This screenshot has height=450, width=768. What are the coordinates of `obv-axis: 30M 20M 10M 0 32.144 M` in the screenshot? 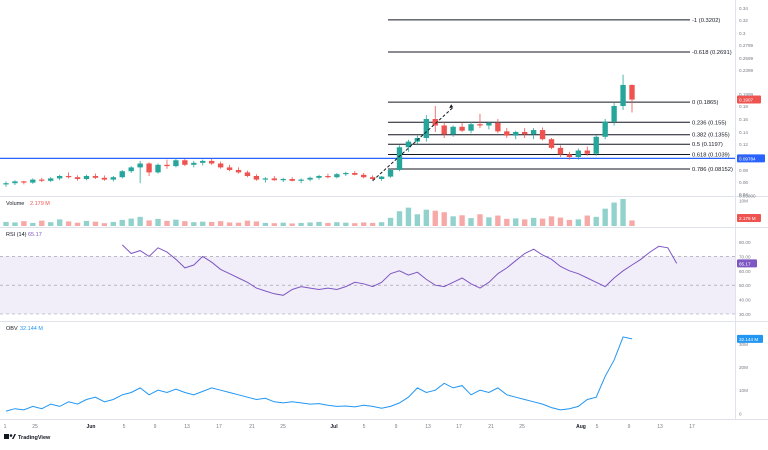 It's located at (750, 375).